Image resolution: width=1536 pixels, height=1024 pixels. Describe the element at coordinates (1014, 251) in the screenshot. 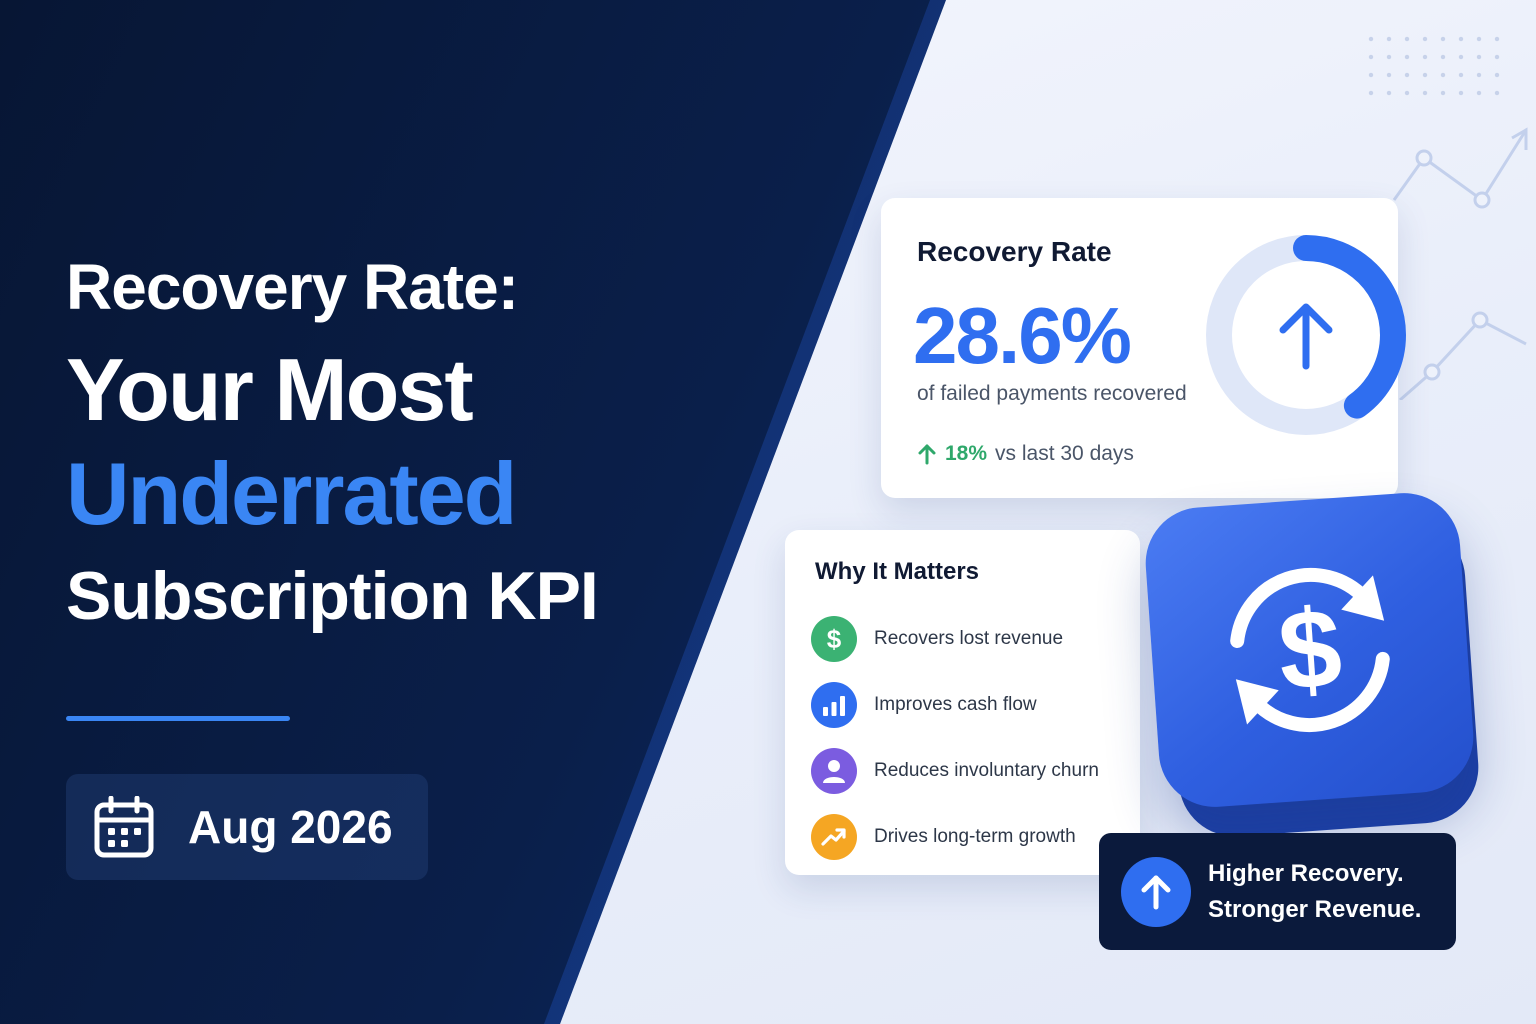

I see `recovery-rate-title: Recovery Rate` at that location.